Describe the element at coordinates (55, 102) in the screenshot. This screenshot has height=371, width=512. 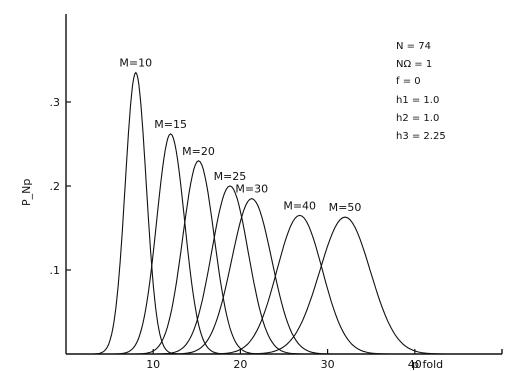
I see `y-tick-label: .3` at that location.